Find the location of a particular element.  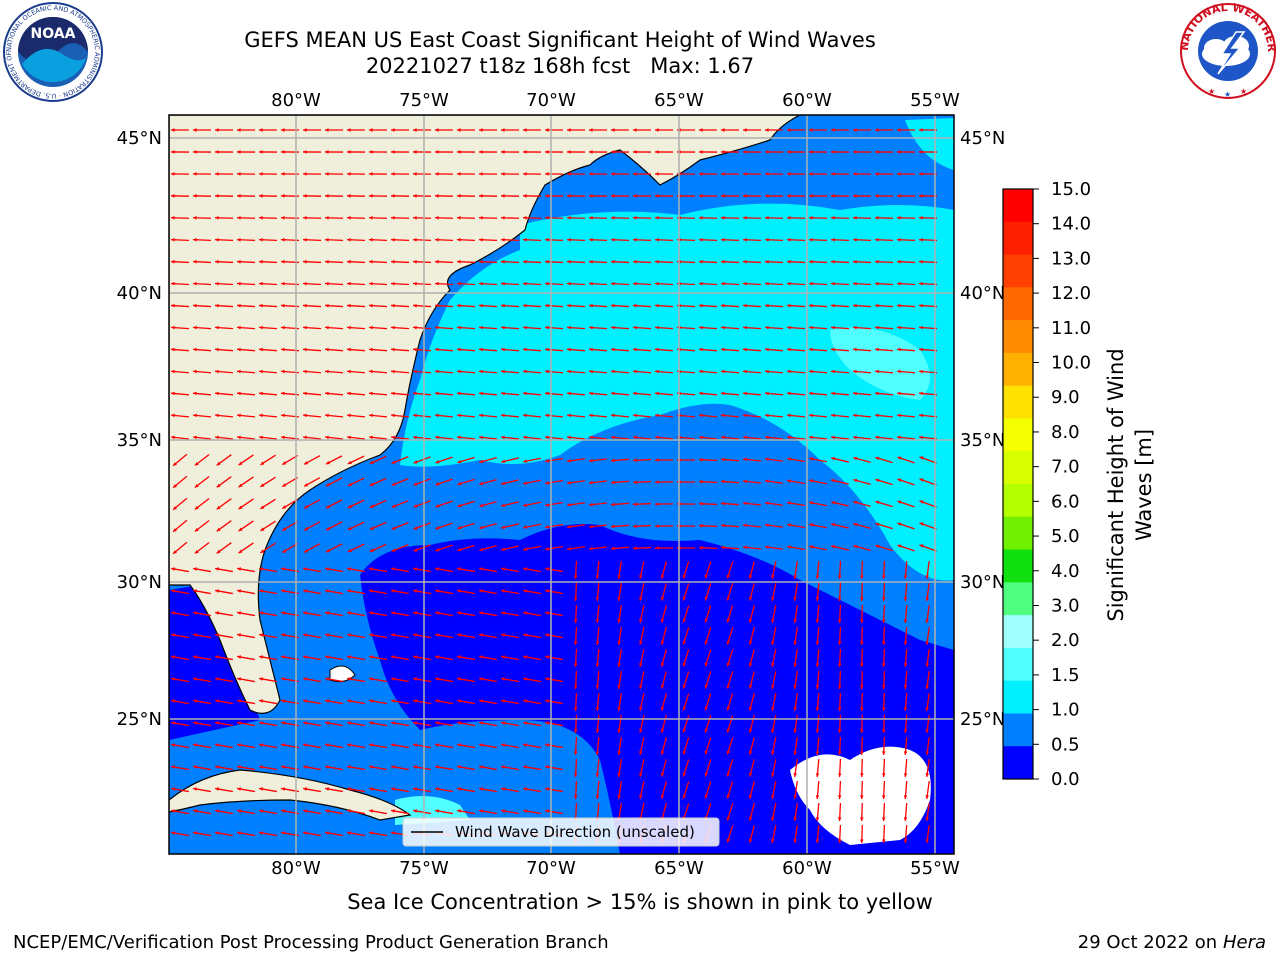

colorbar-tick-label: 1.5 is located at coordinates (1065, 675).